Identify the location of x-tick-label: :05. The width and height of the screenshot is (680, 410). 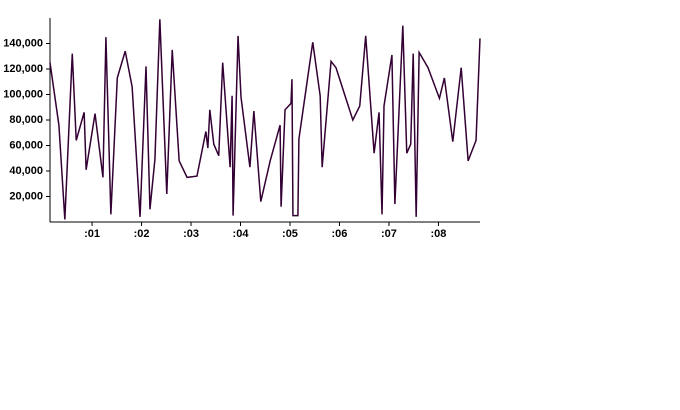
(290, 234).